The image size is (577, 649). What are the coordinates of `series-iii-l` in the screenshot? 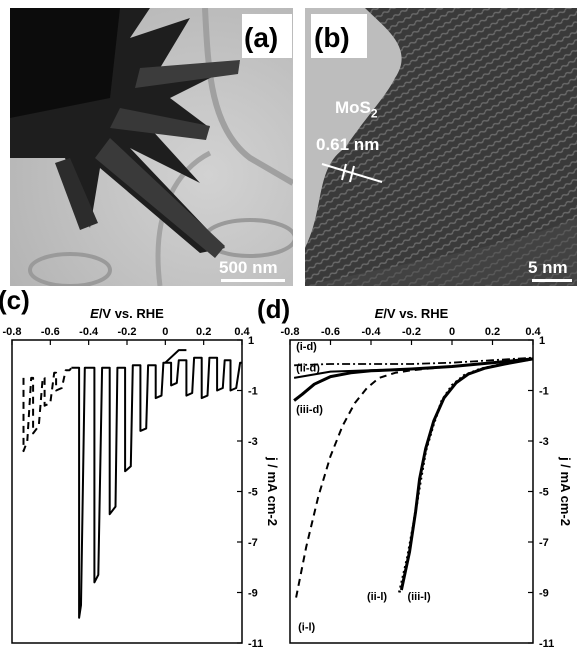 It's located at (466, 474).